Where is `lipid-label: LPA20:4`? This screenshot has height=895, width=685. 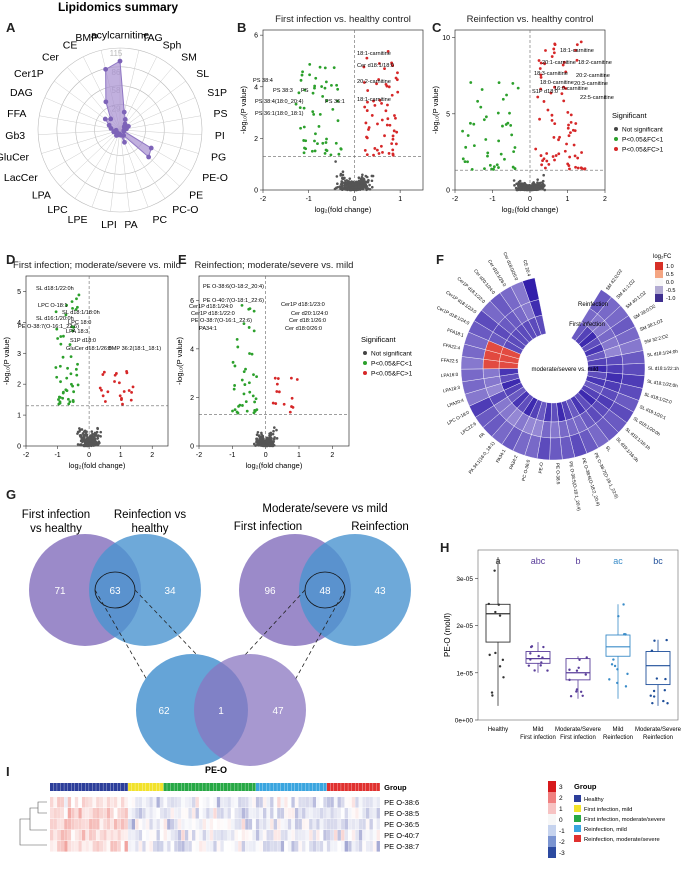 lipid-label: LPA20:4 is located at coordinates (455, 402).